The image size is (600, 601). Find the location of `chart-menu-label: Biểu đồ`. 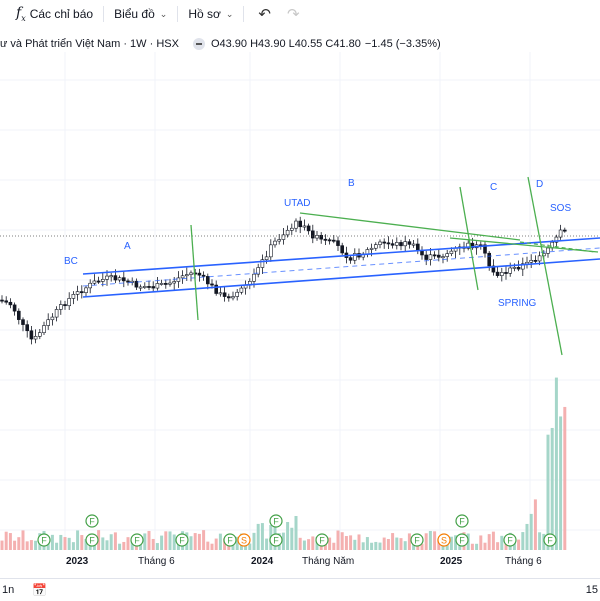

chart-menu-label: Biểu đồ is located at coordinates (134, 14).